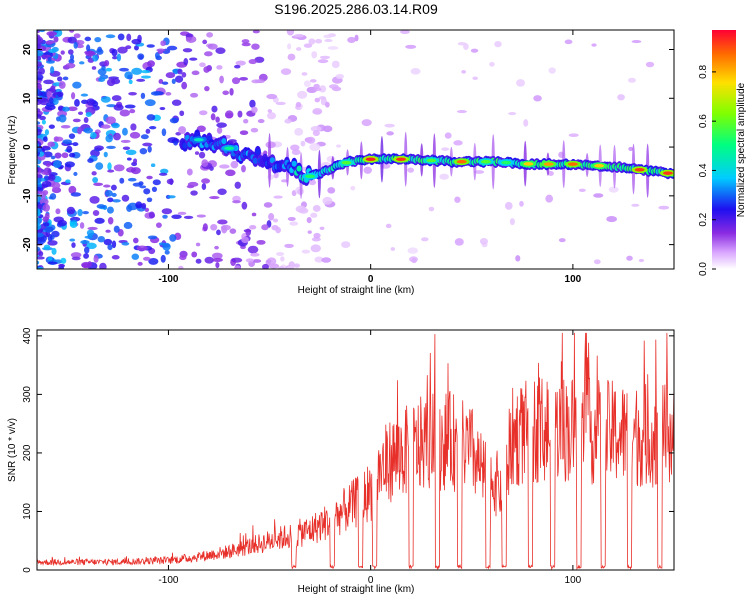 The height and width of the screenshot is (600, 750). Describe the element at coordinates (356, 290) in the screenshot. I see `spectrogram-x-axis-label: Height of straight line (km)` at that location.